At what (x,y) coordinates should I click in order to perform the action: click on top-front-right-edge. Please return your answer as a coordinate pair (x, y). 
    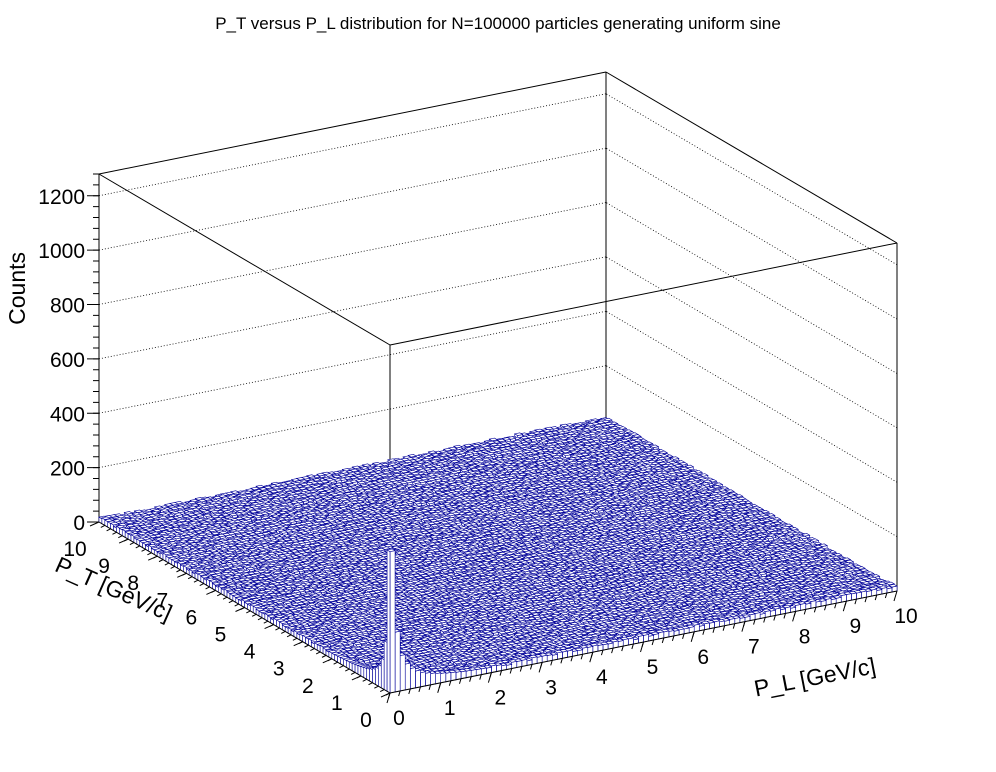
    Looking at the image, I should click on (643, 294).